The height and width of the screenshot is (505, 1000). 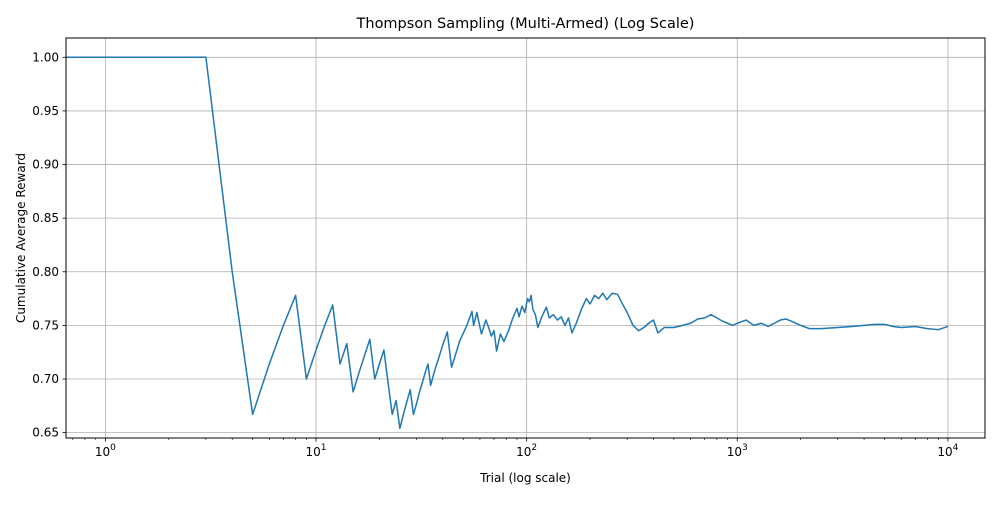 I want to click on y-tick-label: 1.00, so click(x=45, y=57).